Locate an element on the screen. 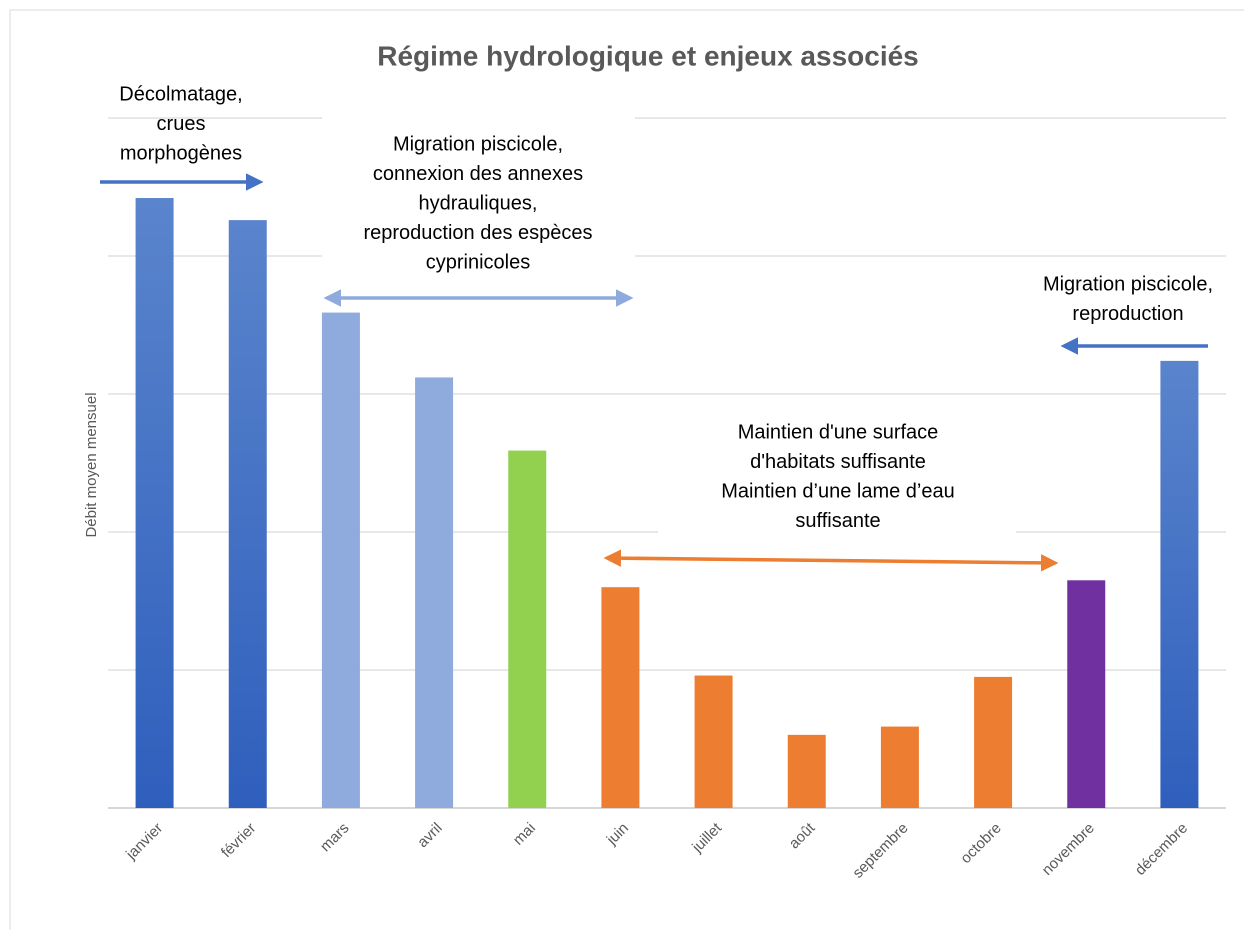  x-tick-label: juin is located at coordinates (617, 834).